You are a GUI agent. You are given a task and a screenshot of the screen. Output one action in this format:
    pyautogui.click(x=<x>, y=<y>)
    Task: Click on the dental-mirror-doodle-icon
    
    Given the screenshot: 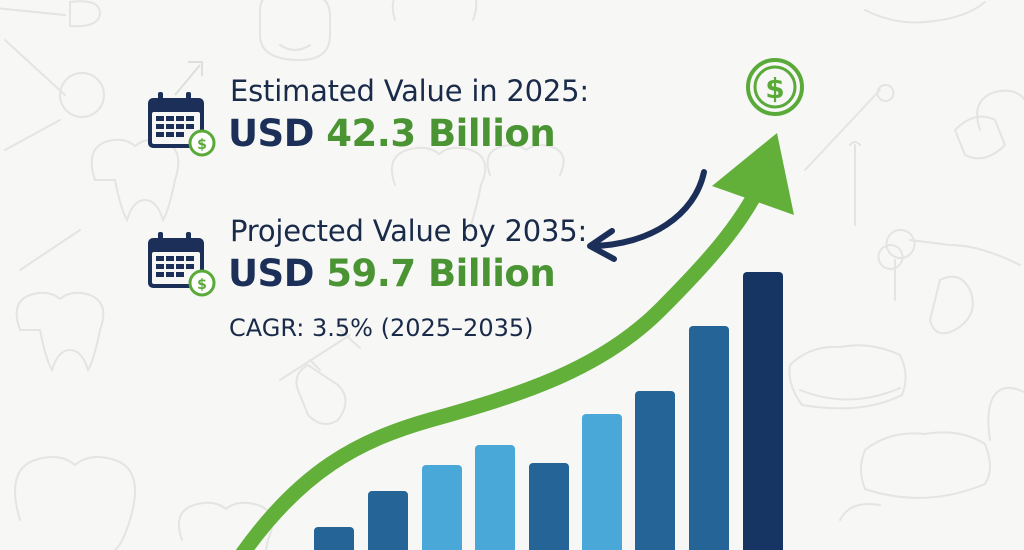 What is the action you would take?
    pyautogui.click(x=55, y=95)
    